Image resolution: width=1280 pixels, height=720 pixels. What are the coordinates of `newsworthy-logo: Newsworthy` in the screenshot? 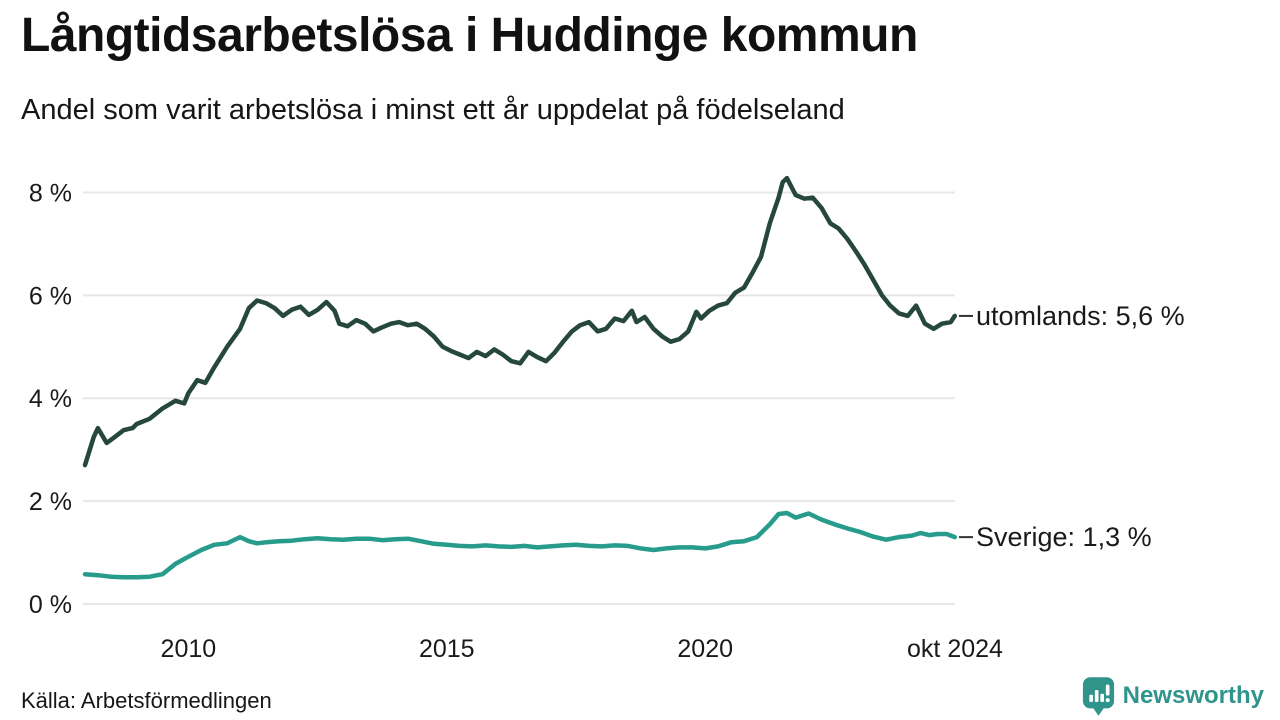 It's located at (1173, 696).